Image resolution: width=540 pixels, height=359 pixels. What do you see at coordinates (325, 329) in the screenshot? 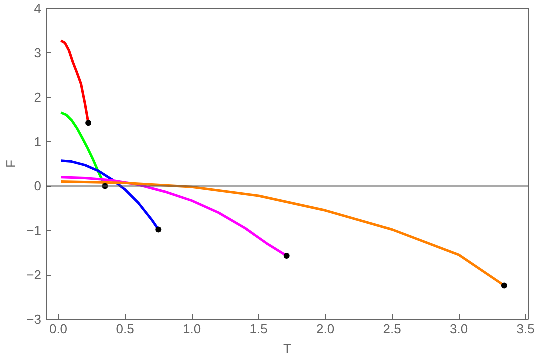
I see `x-tick-label: 2.0` at bounding box center [325, 329].